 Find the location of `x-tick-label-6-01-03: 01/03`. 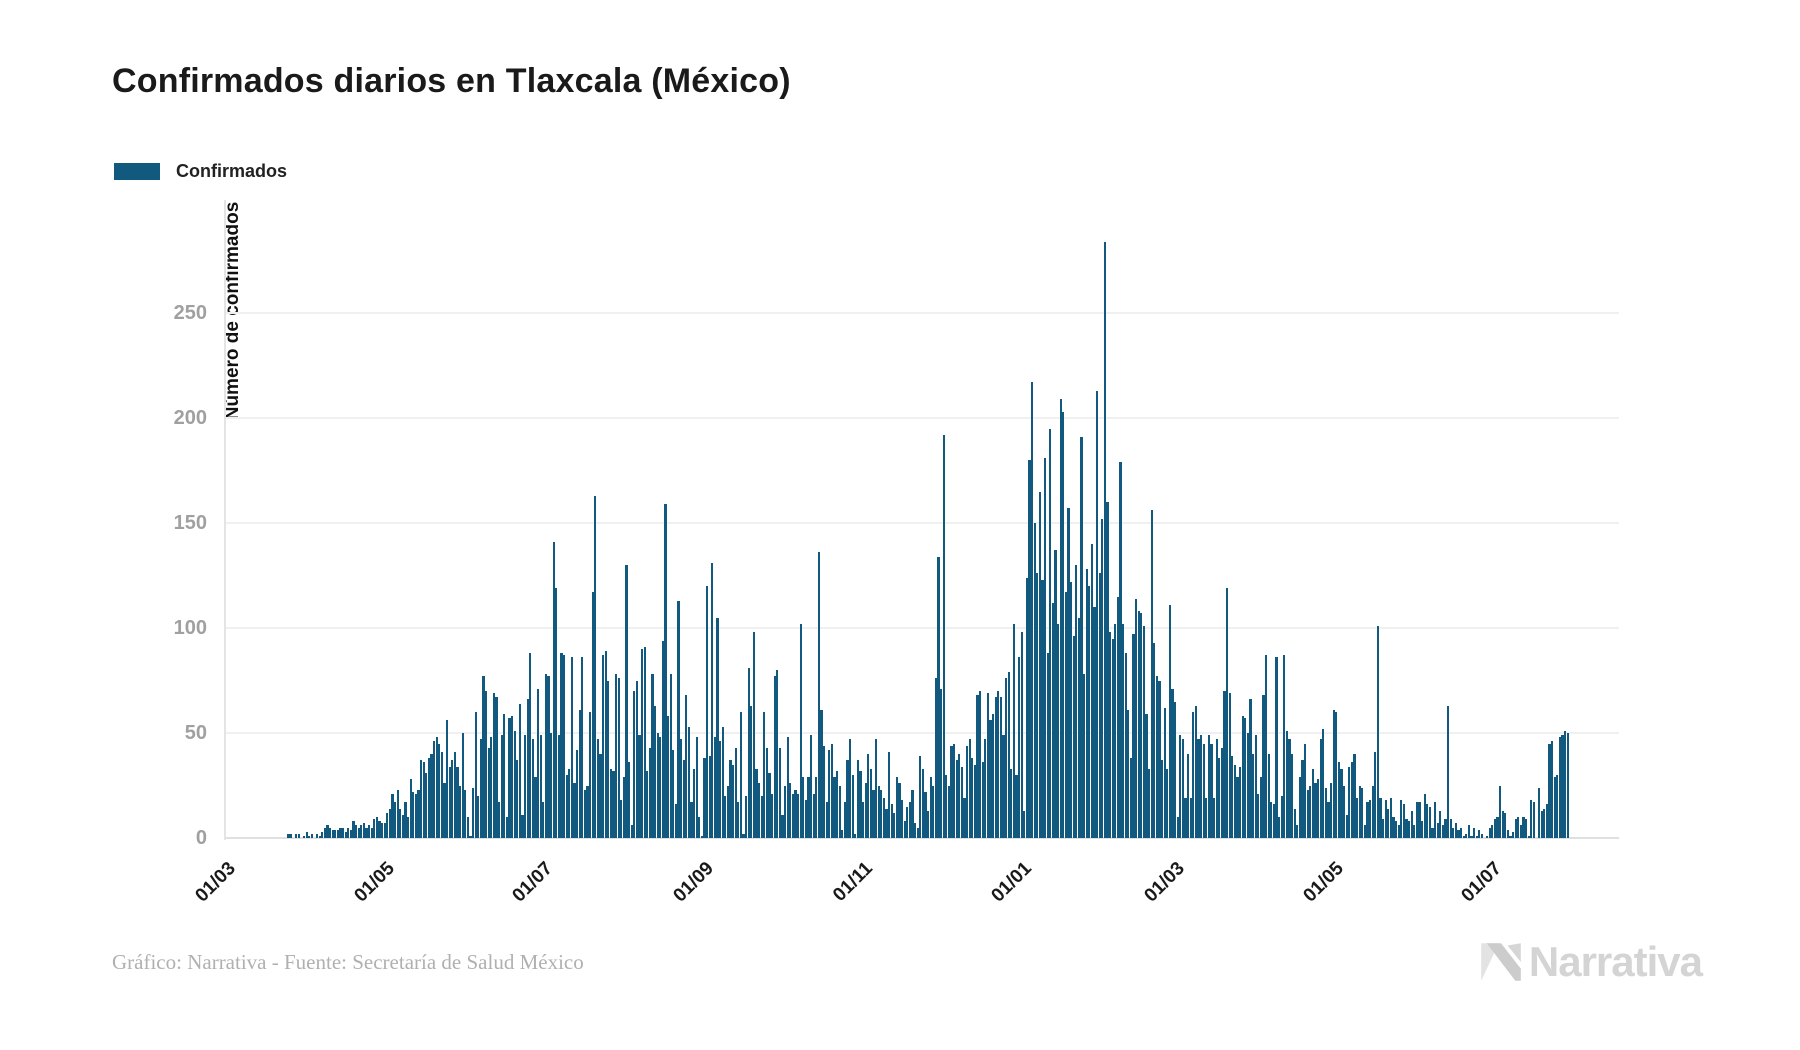

x-tick-label-6-01-03: 01/03 is located at coordinates (1164, 882).